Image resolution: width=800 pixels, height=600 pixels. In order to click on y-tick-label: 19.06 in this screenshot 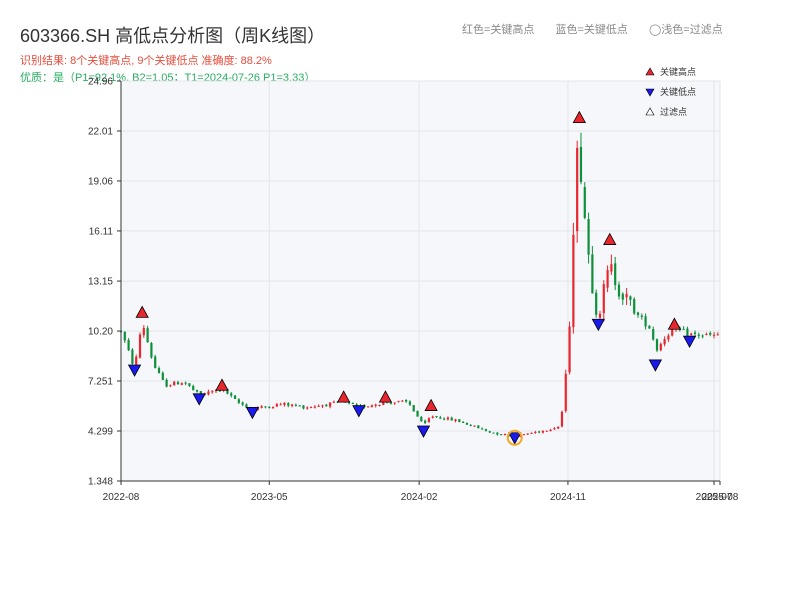, I will do `click(100, 181)`.